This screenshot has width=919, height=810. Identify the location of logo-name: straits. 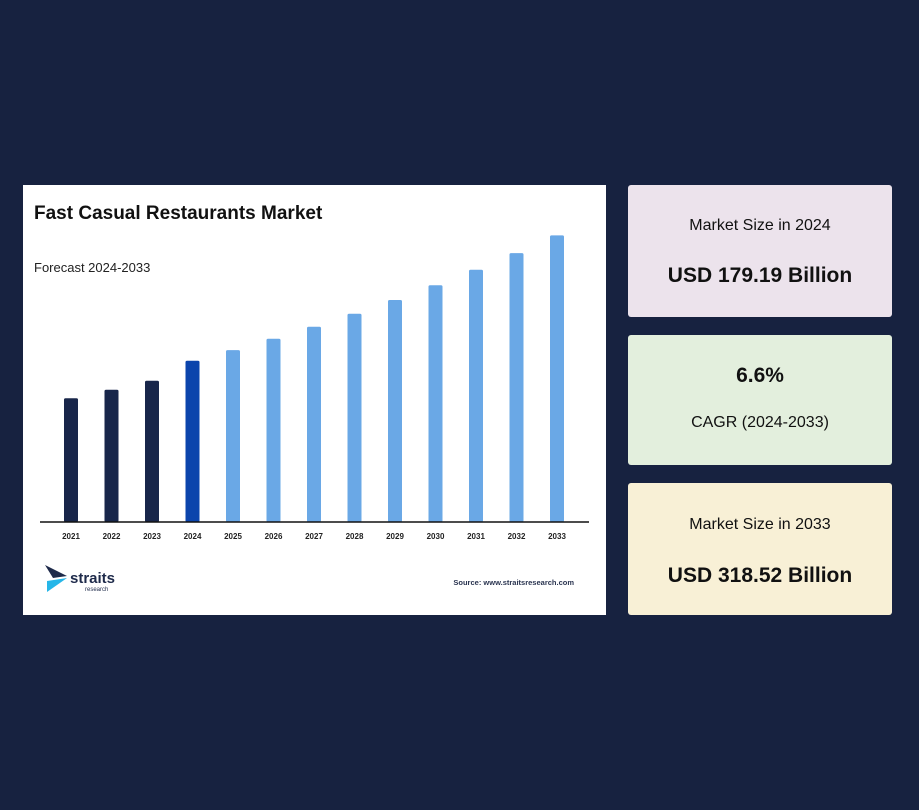
(93, 578).